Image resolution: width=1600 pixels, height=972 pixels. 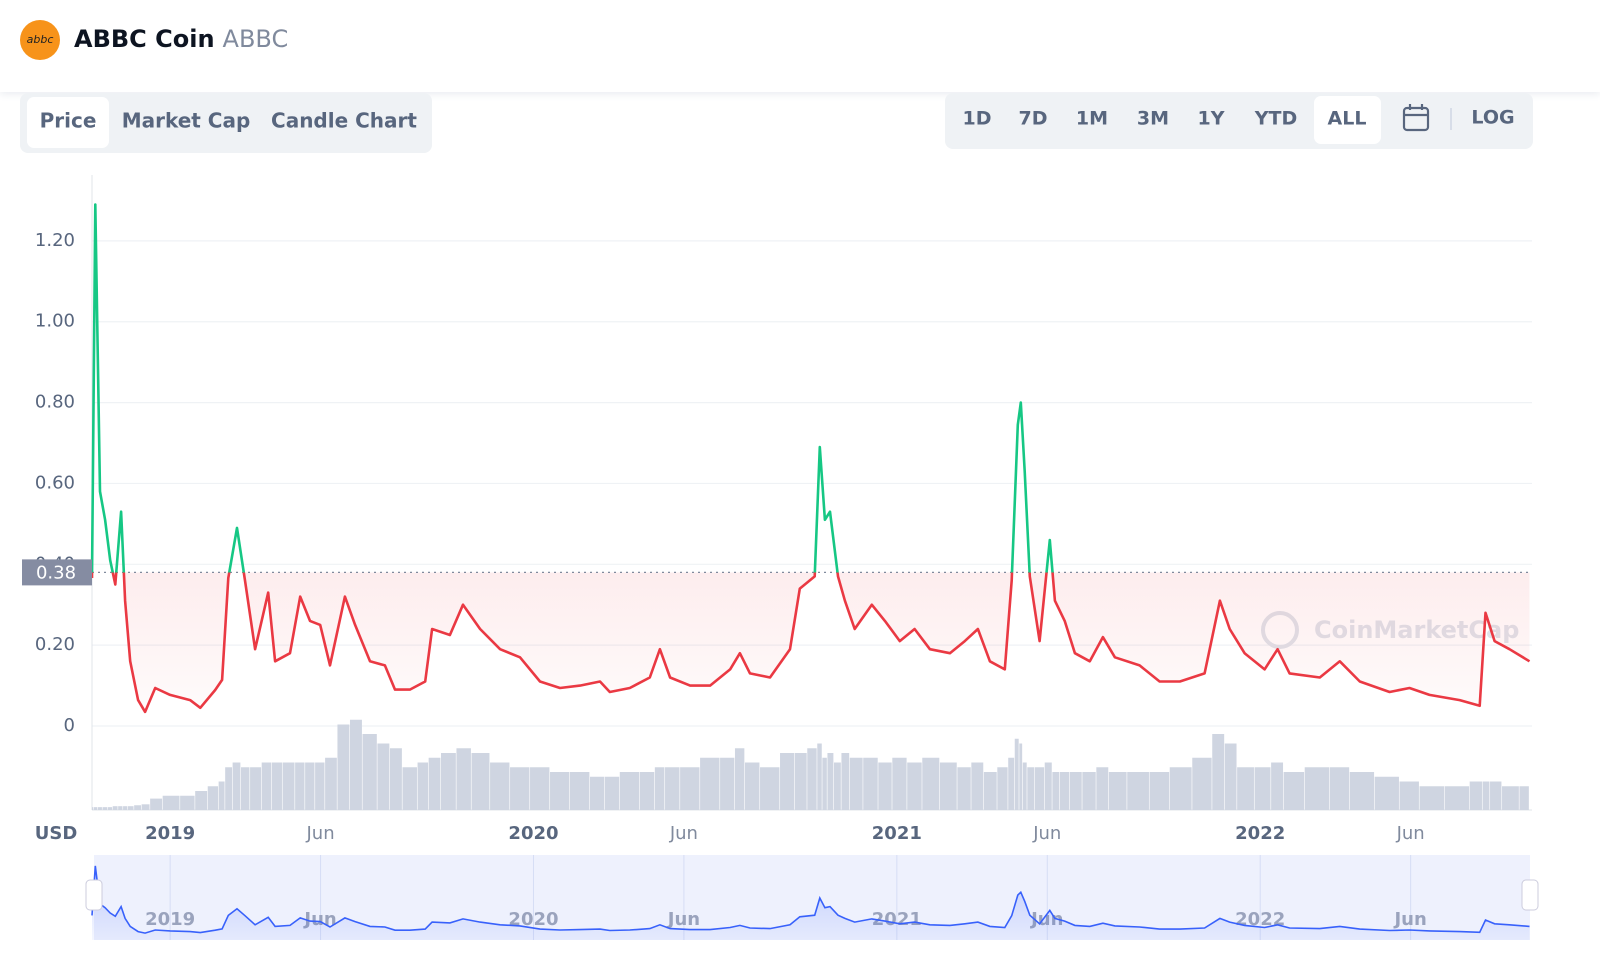 What do you see at coordinates (68, 121) in the screenshot?
I see `tab: Price` at bounding box center [68, 121].